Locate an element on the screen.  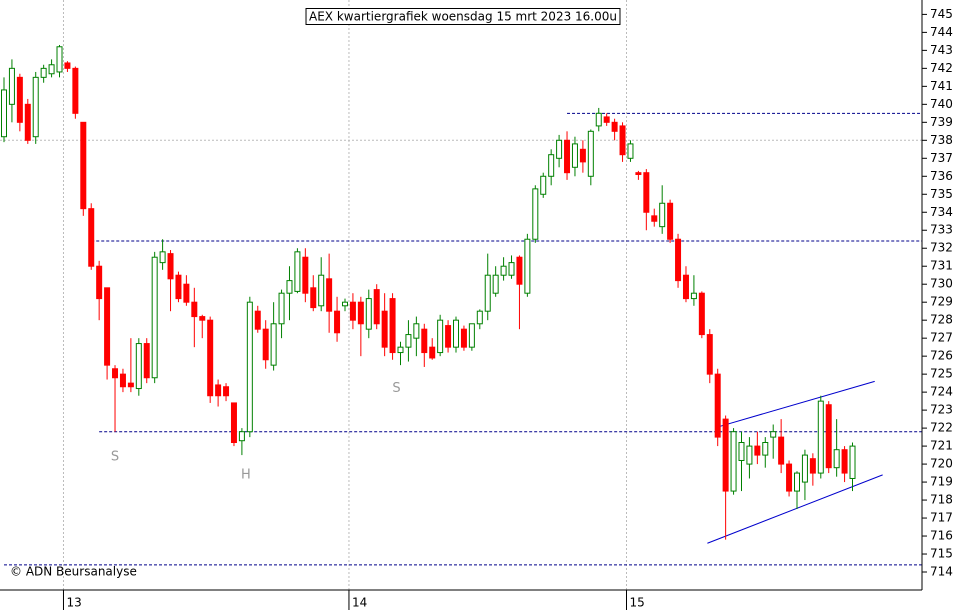
copyright: © ADN Beursanalyse is located at coordinates (73, 572).